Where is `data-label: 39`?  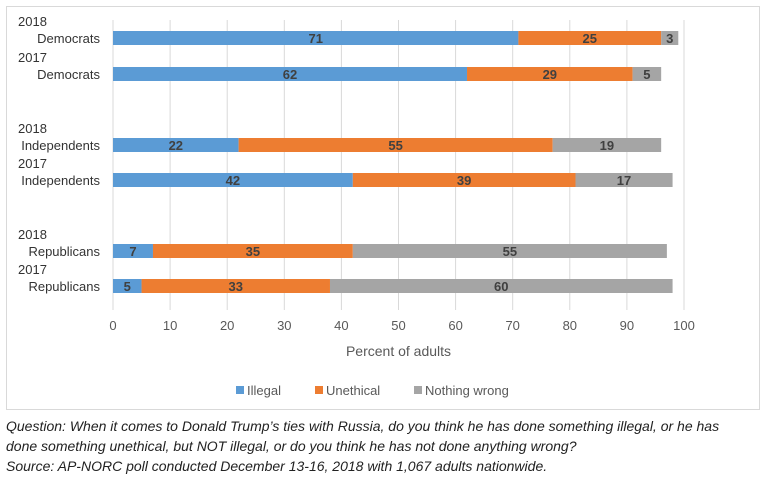 data-label: 39 is located at coordinates (464, 180).